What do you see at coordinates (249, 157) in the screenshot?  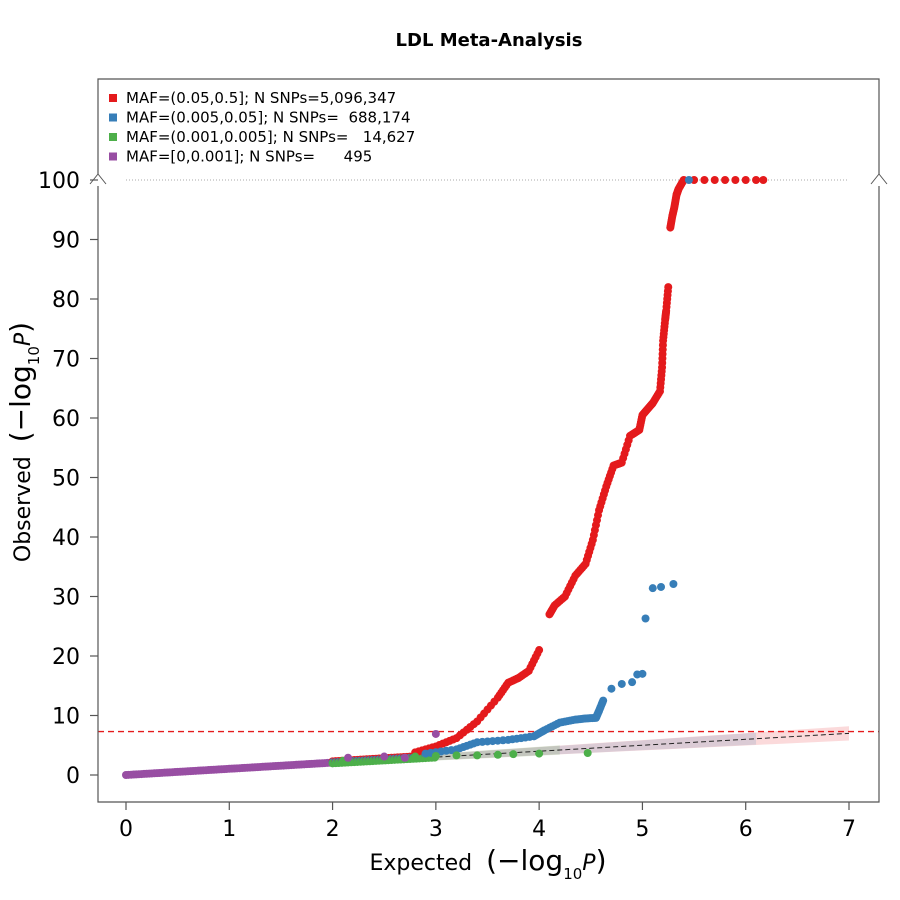 I see `legend-label: MAF=[0,0.001]; N SNPs= 495` at bounding box center [249, 157].